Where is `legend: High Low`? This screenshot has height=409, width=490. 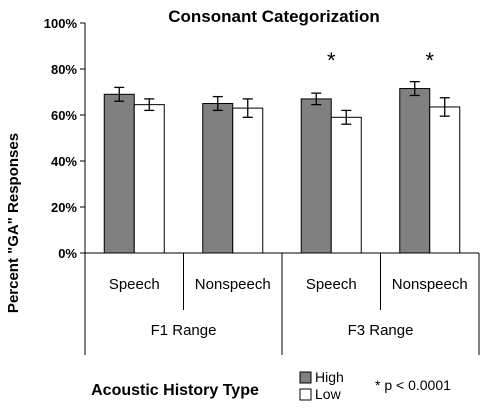
legend: High Low is located at coordinates (321, 385).